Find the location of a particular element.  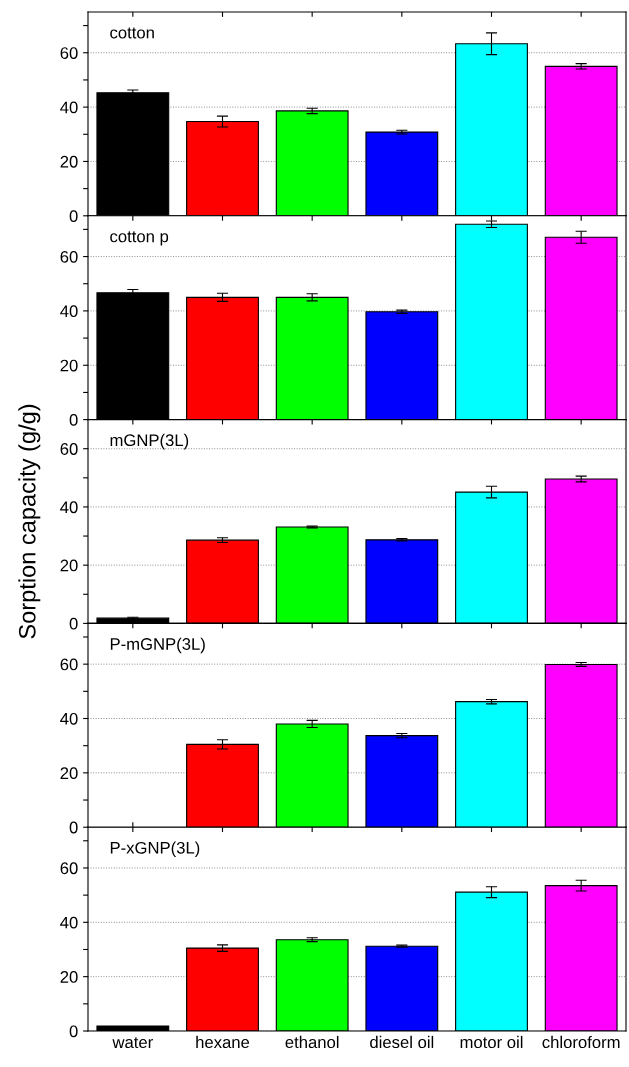

text: P-xGNP(3L) is located at coordinates (155, 849).